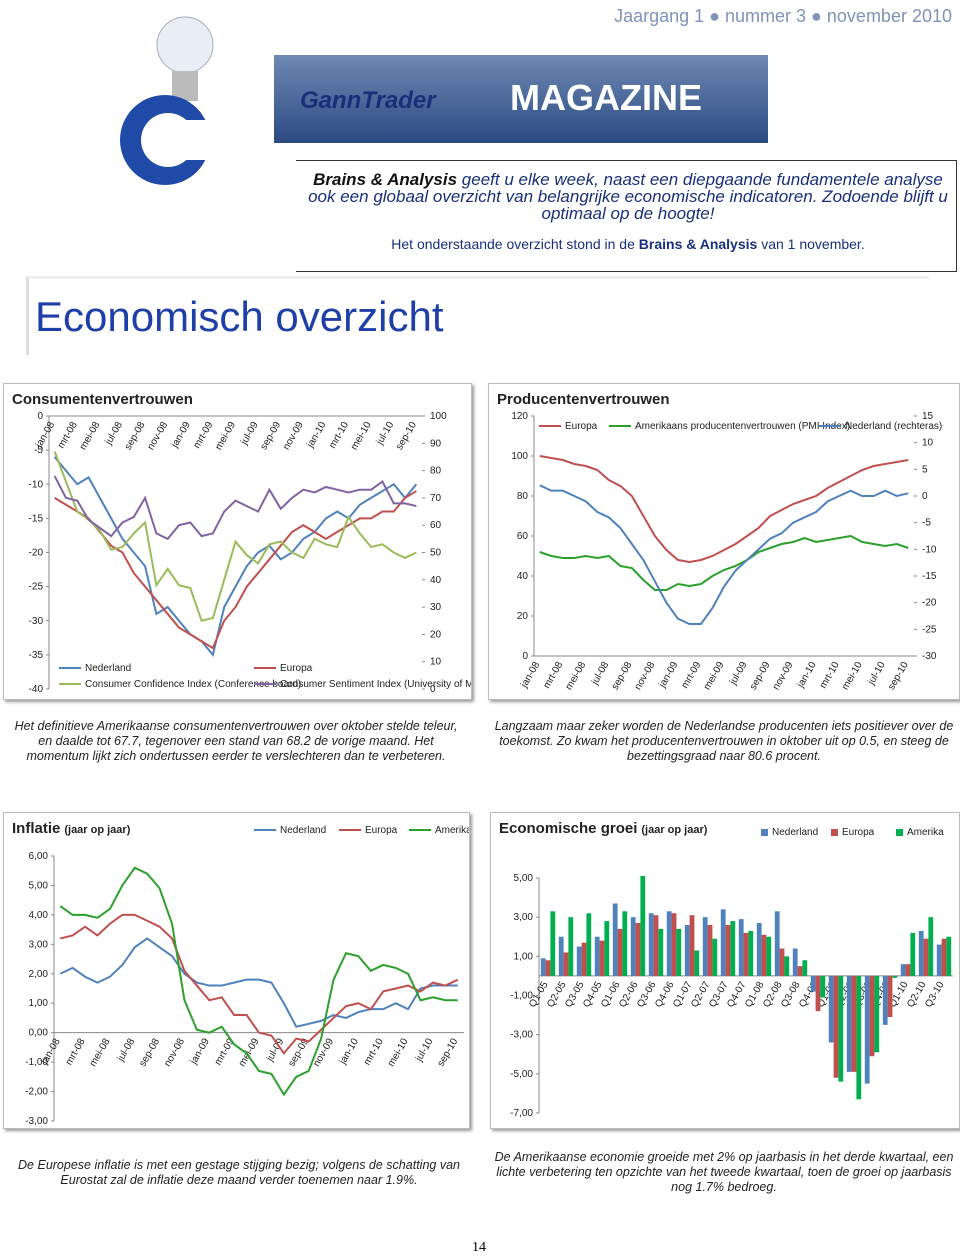 The image size is (960, 1256). Describe the element at coordinates (436, 662) in the screenshot. I see `y-tick-label: 10` at that location.